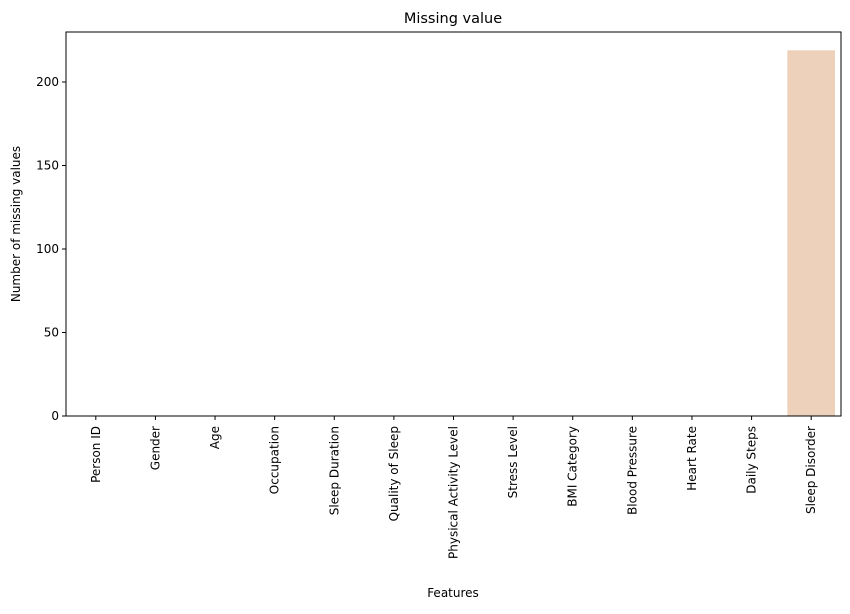  What do you see at coordinates (334, 470) in the screenshot?
I see `x-tick-label: Sleep Duration` at bounding box center [334, 470].